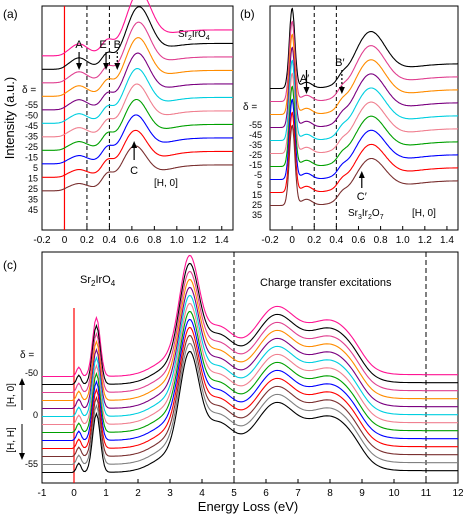 This screenshot has width=463, height=518. What do you see at coordinates (10, 14) in the screenshot?
I see `panel-a-label: (a)` at bounding box center [10, 14].